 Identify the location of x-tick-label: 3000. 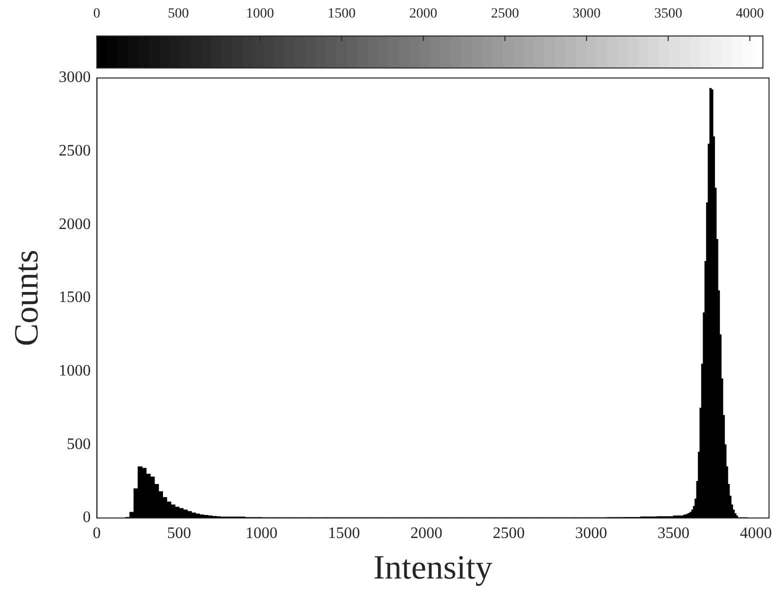
(591, 533).